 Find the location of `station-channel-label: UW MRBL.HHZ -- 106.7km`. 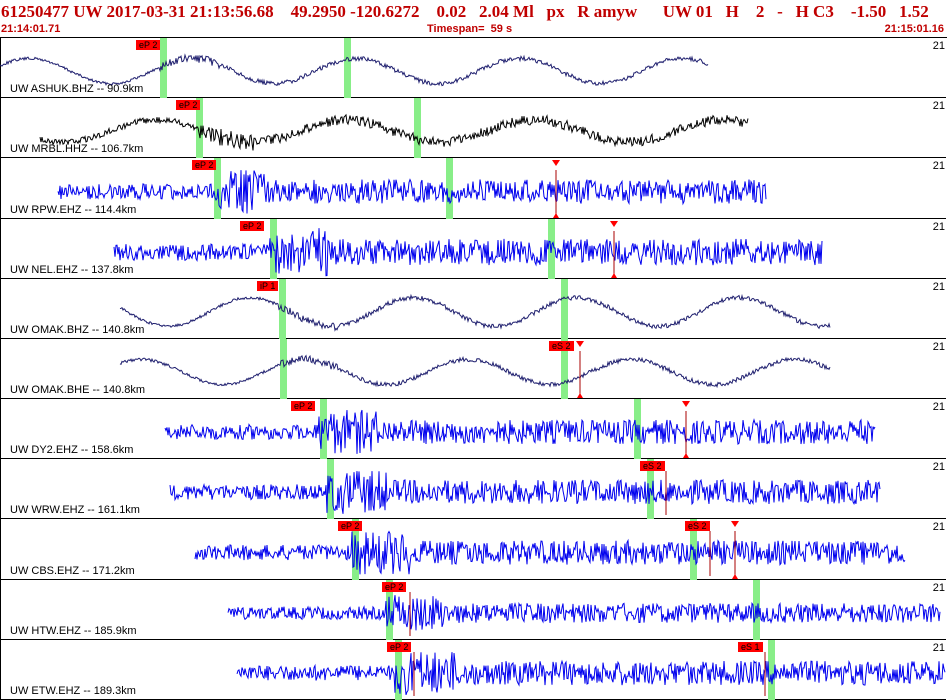

station-channel-label: UW MRBL.HHZ -- 106.7km is located at coordinates (76, 149).